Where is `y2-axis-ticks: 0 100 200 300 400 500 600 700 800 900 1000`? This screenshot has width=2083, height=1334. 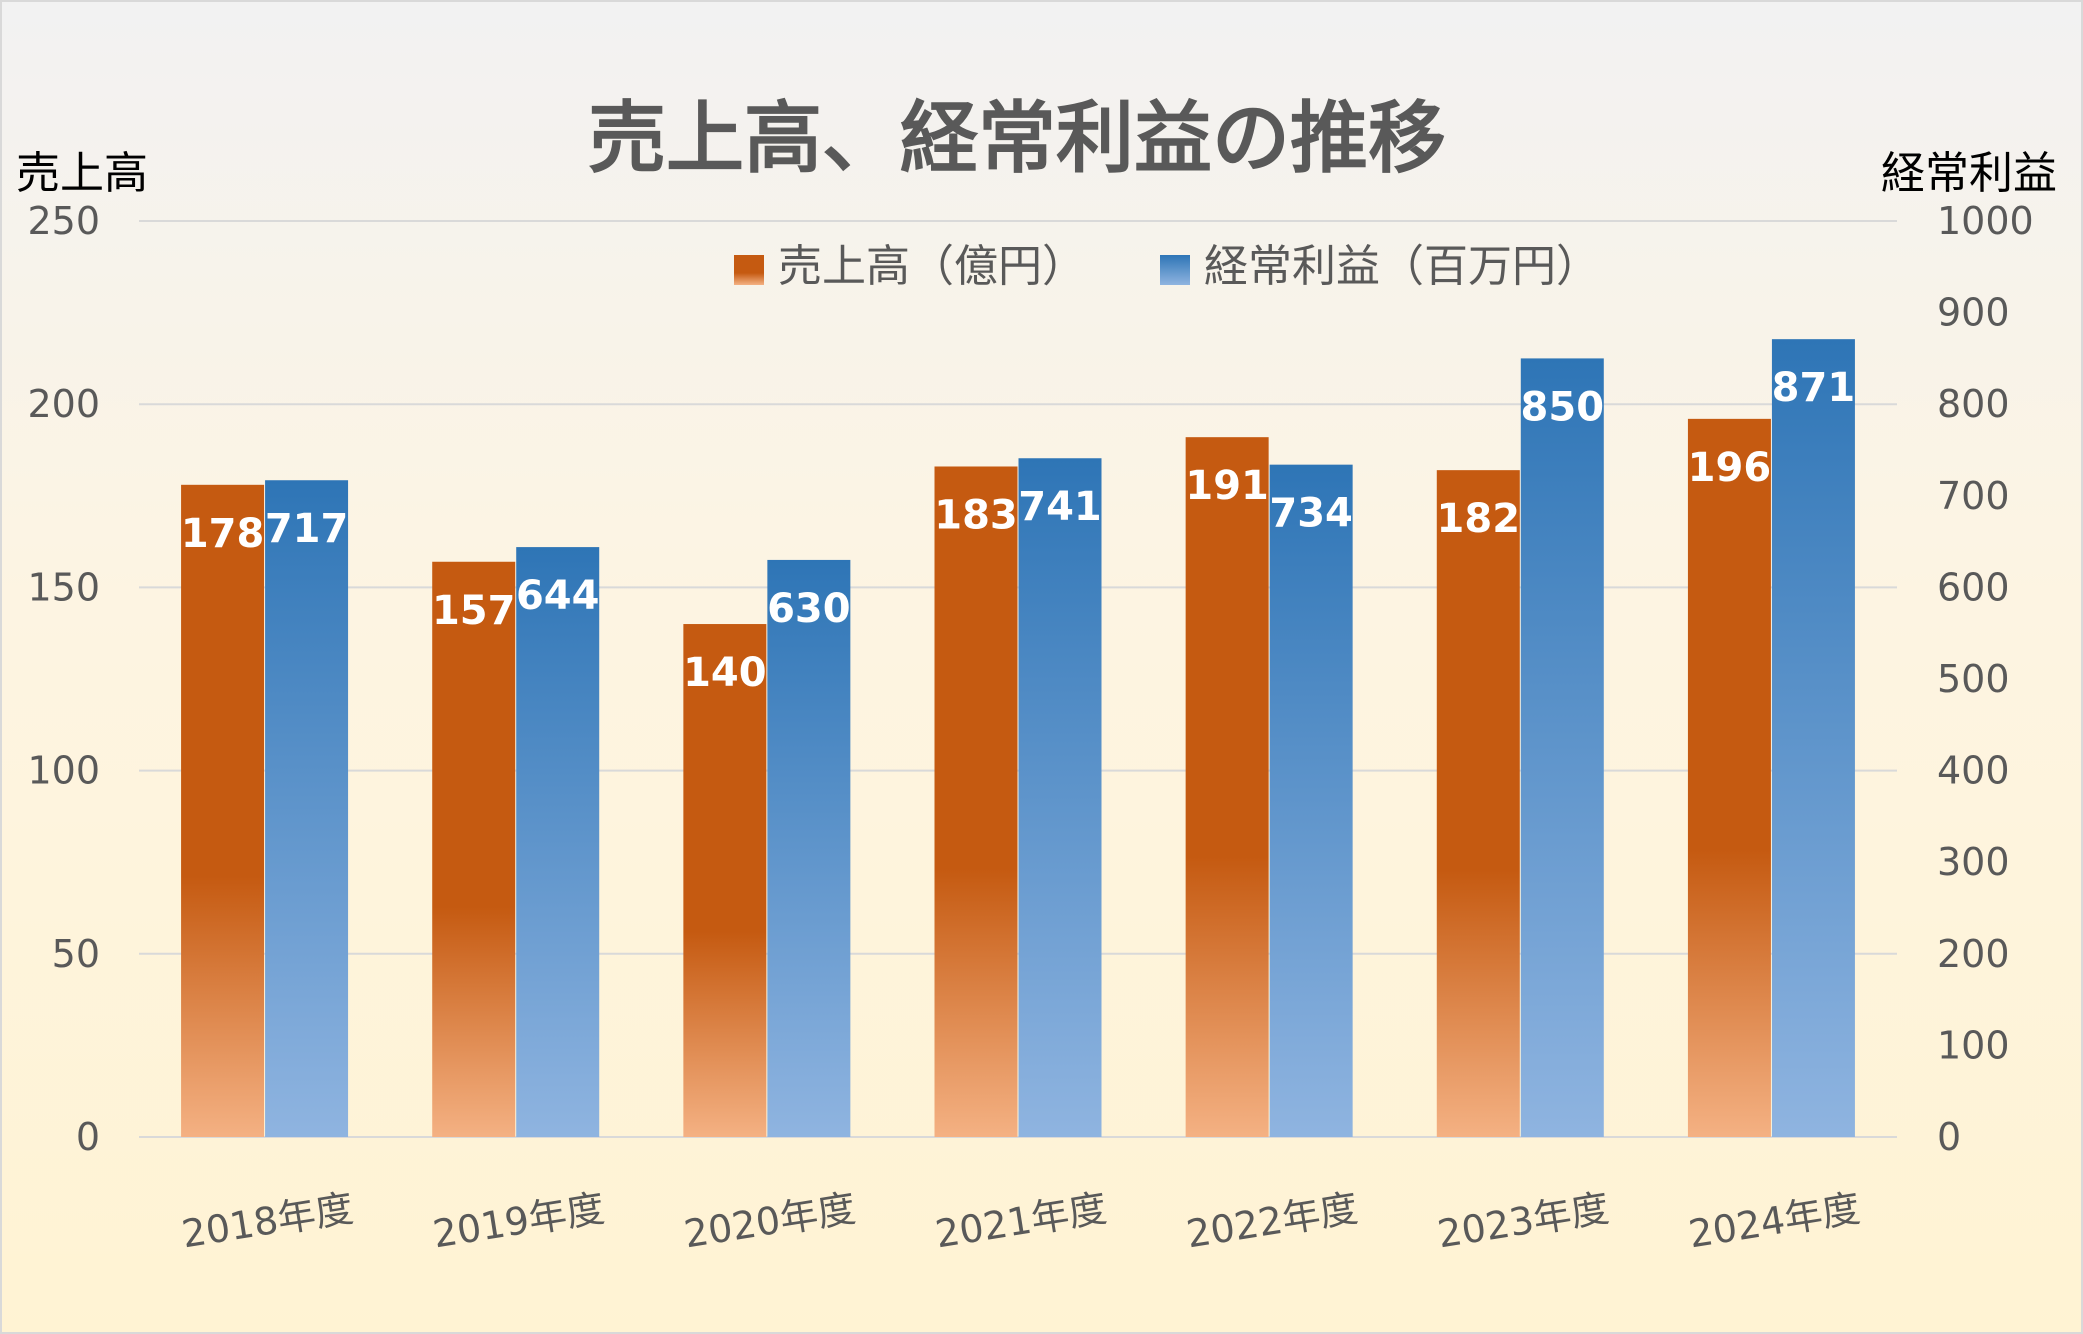
y2-axis-ticks: 0 100 200 300 400 500 600 700 800 900 1000 is located at coordinates (1985, 679).